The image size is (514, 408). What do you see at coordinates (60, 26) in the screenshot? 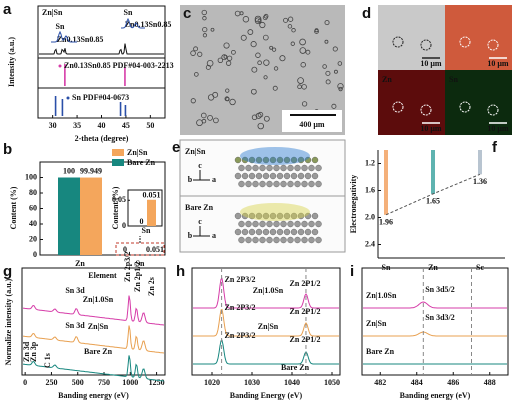
I see `peak-label: Sn` at bounding box center [60, 26].